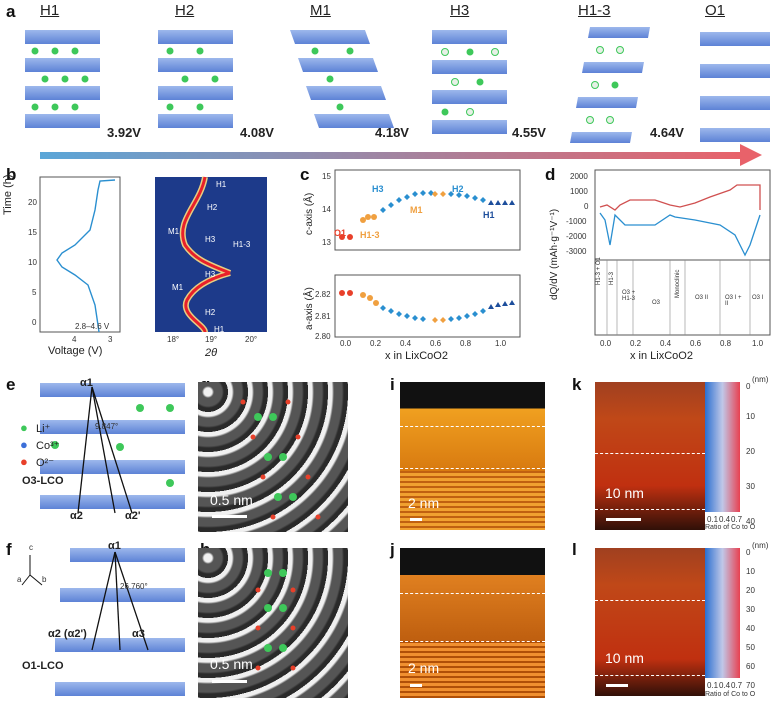 The width and height of the screenshot is (780, 710). I want to click on b-xtick-3: 3, so click(110, 339).